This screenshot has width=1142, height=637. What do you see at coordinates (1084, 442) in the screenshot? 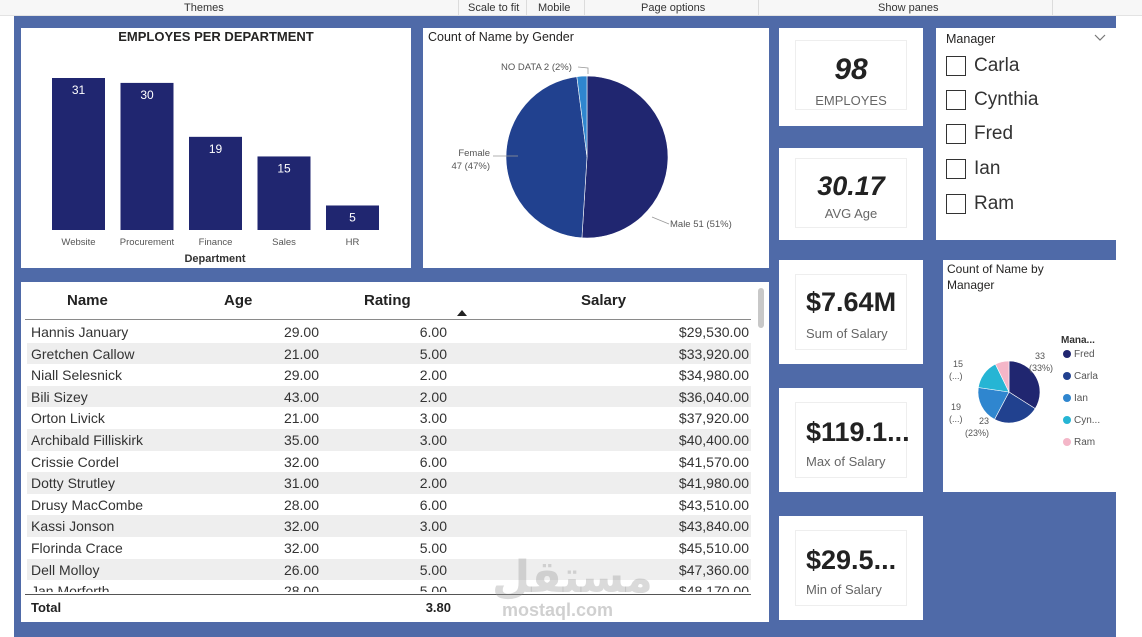
I see `legend-item-label: Ram` at bounding box center [1084, 442].